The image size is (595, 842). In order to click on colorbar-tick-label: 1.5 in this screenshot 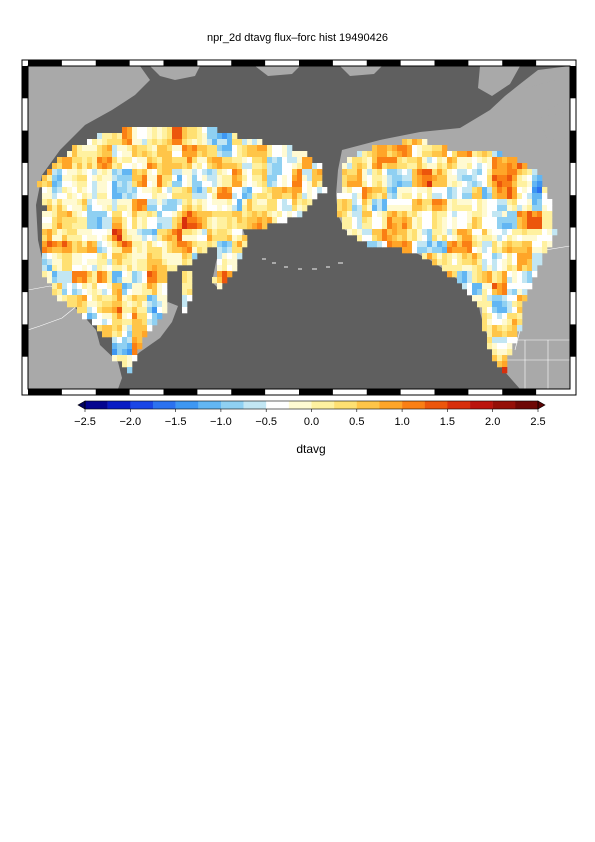, I will do `click(447, 422)`.